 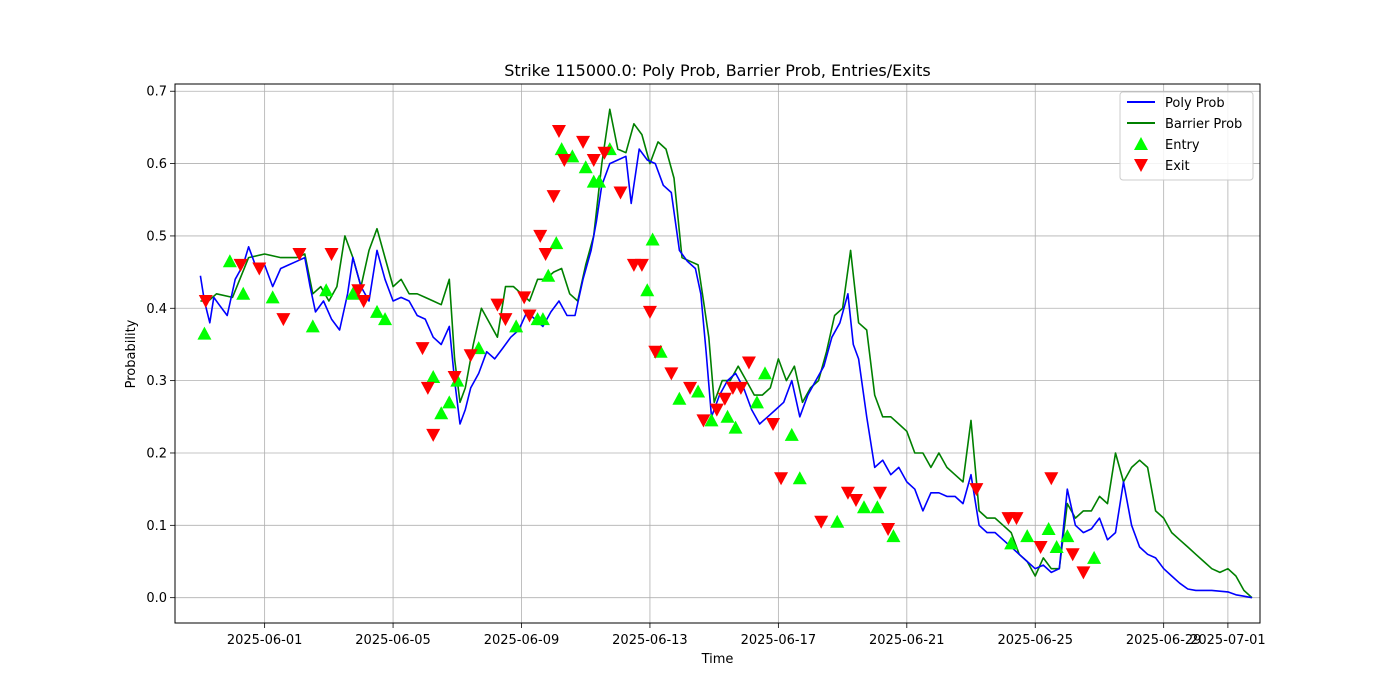 I want to click on y-tick-label: 0.6, so click(x=156, y=164).